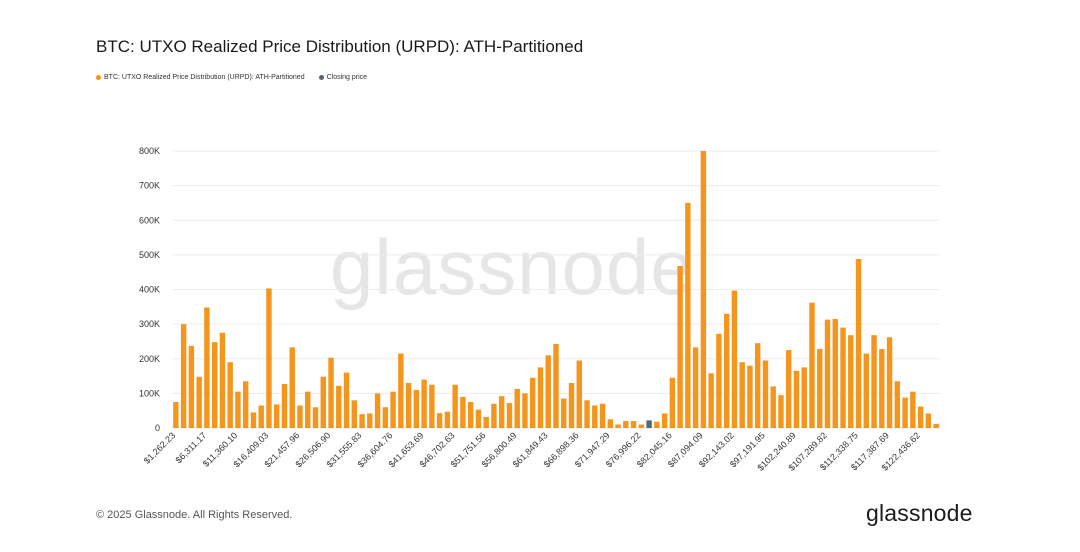 This screenshot has width=1080, height=552. What do you see at coordinates (649, 424) in the screenshot?
I see `closing-price-bar` at bounding box center [649, 424].